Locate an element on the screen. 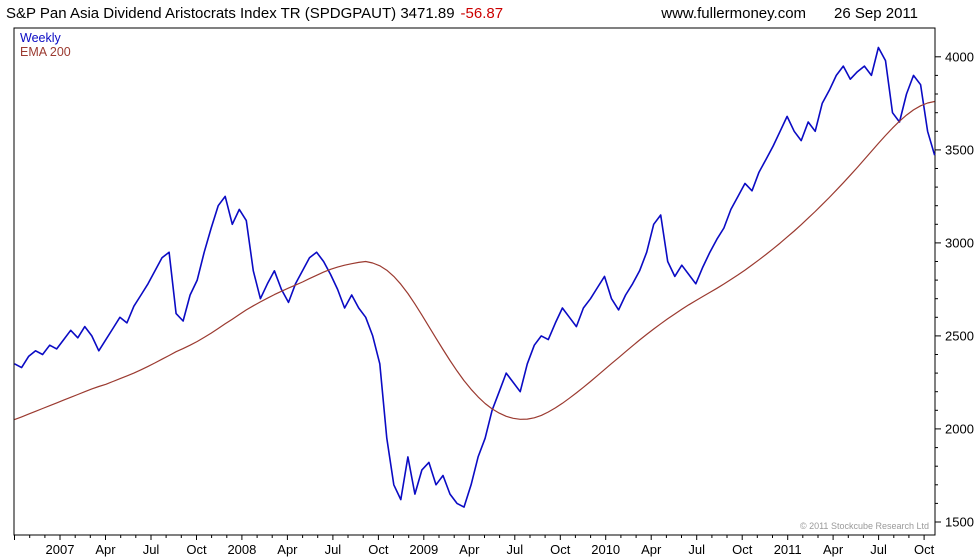 This screenshot has width=980, height=560. legend-ema-line: EMA 200 is located at coordinates (45, 52).